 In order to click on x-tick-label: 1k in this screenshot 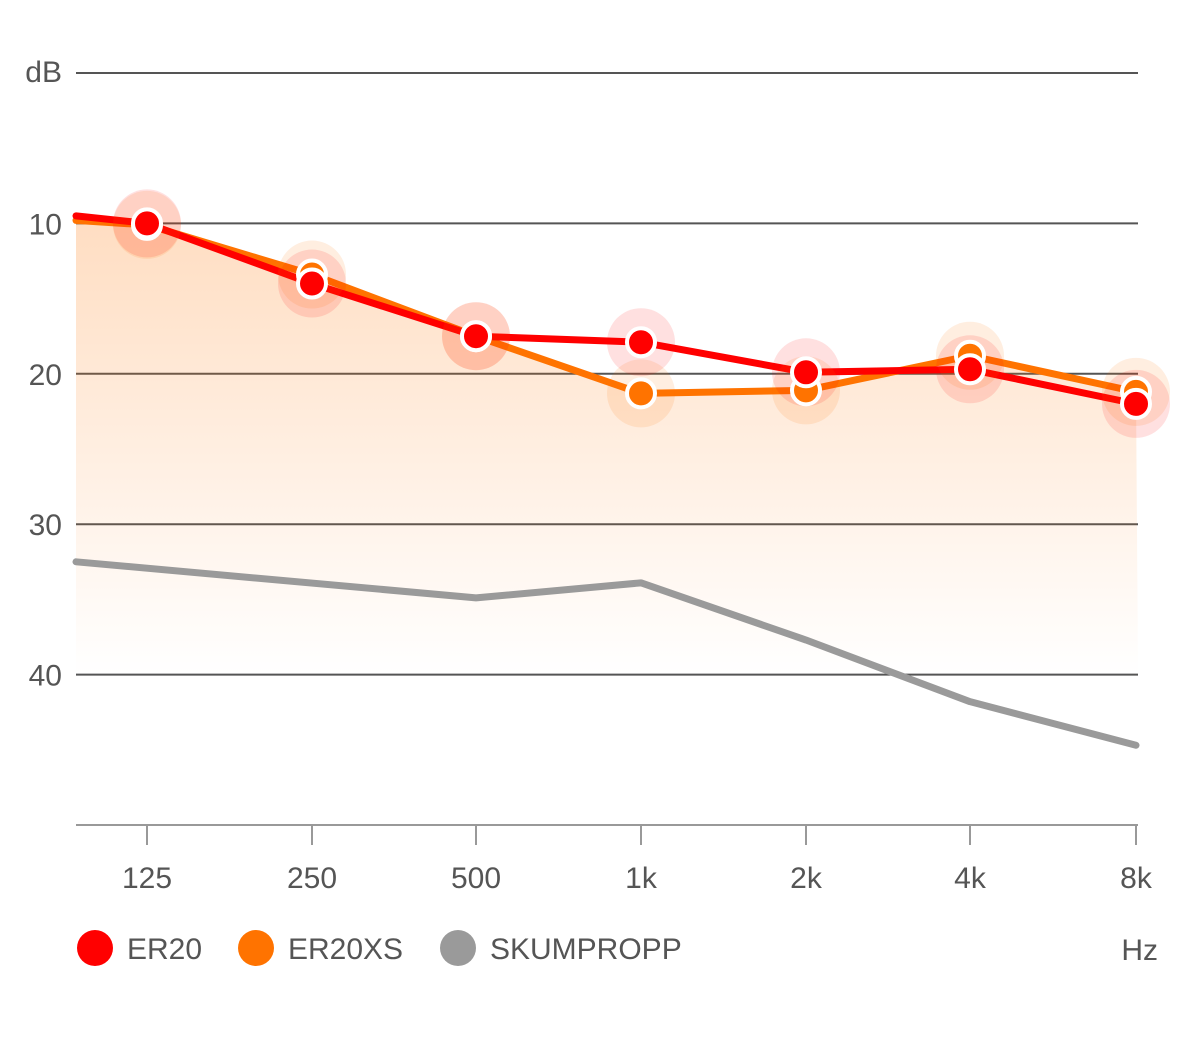, I will do `click(641, 878)`.